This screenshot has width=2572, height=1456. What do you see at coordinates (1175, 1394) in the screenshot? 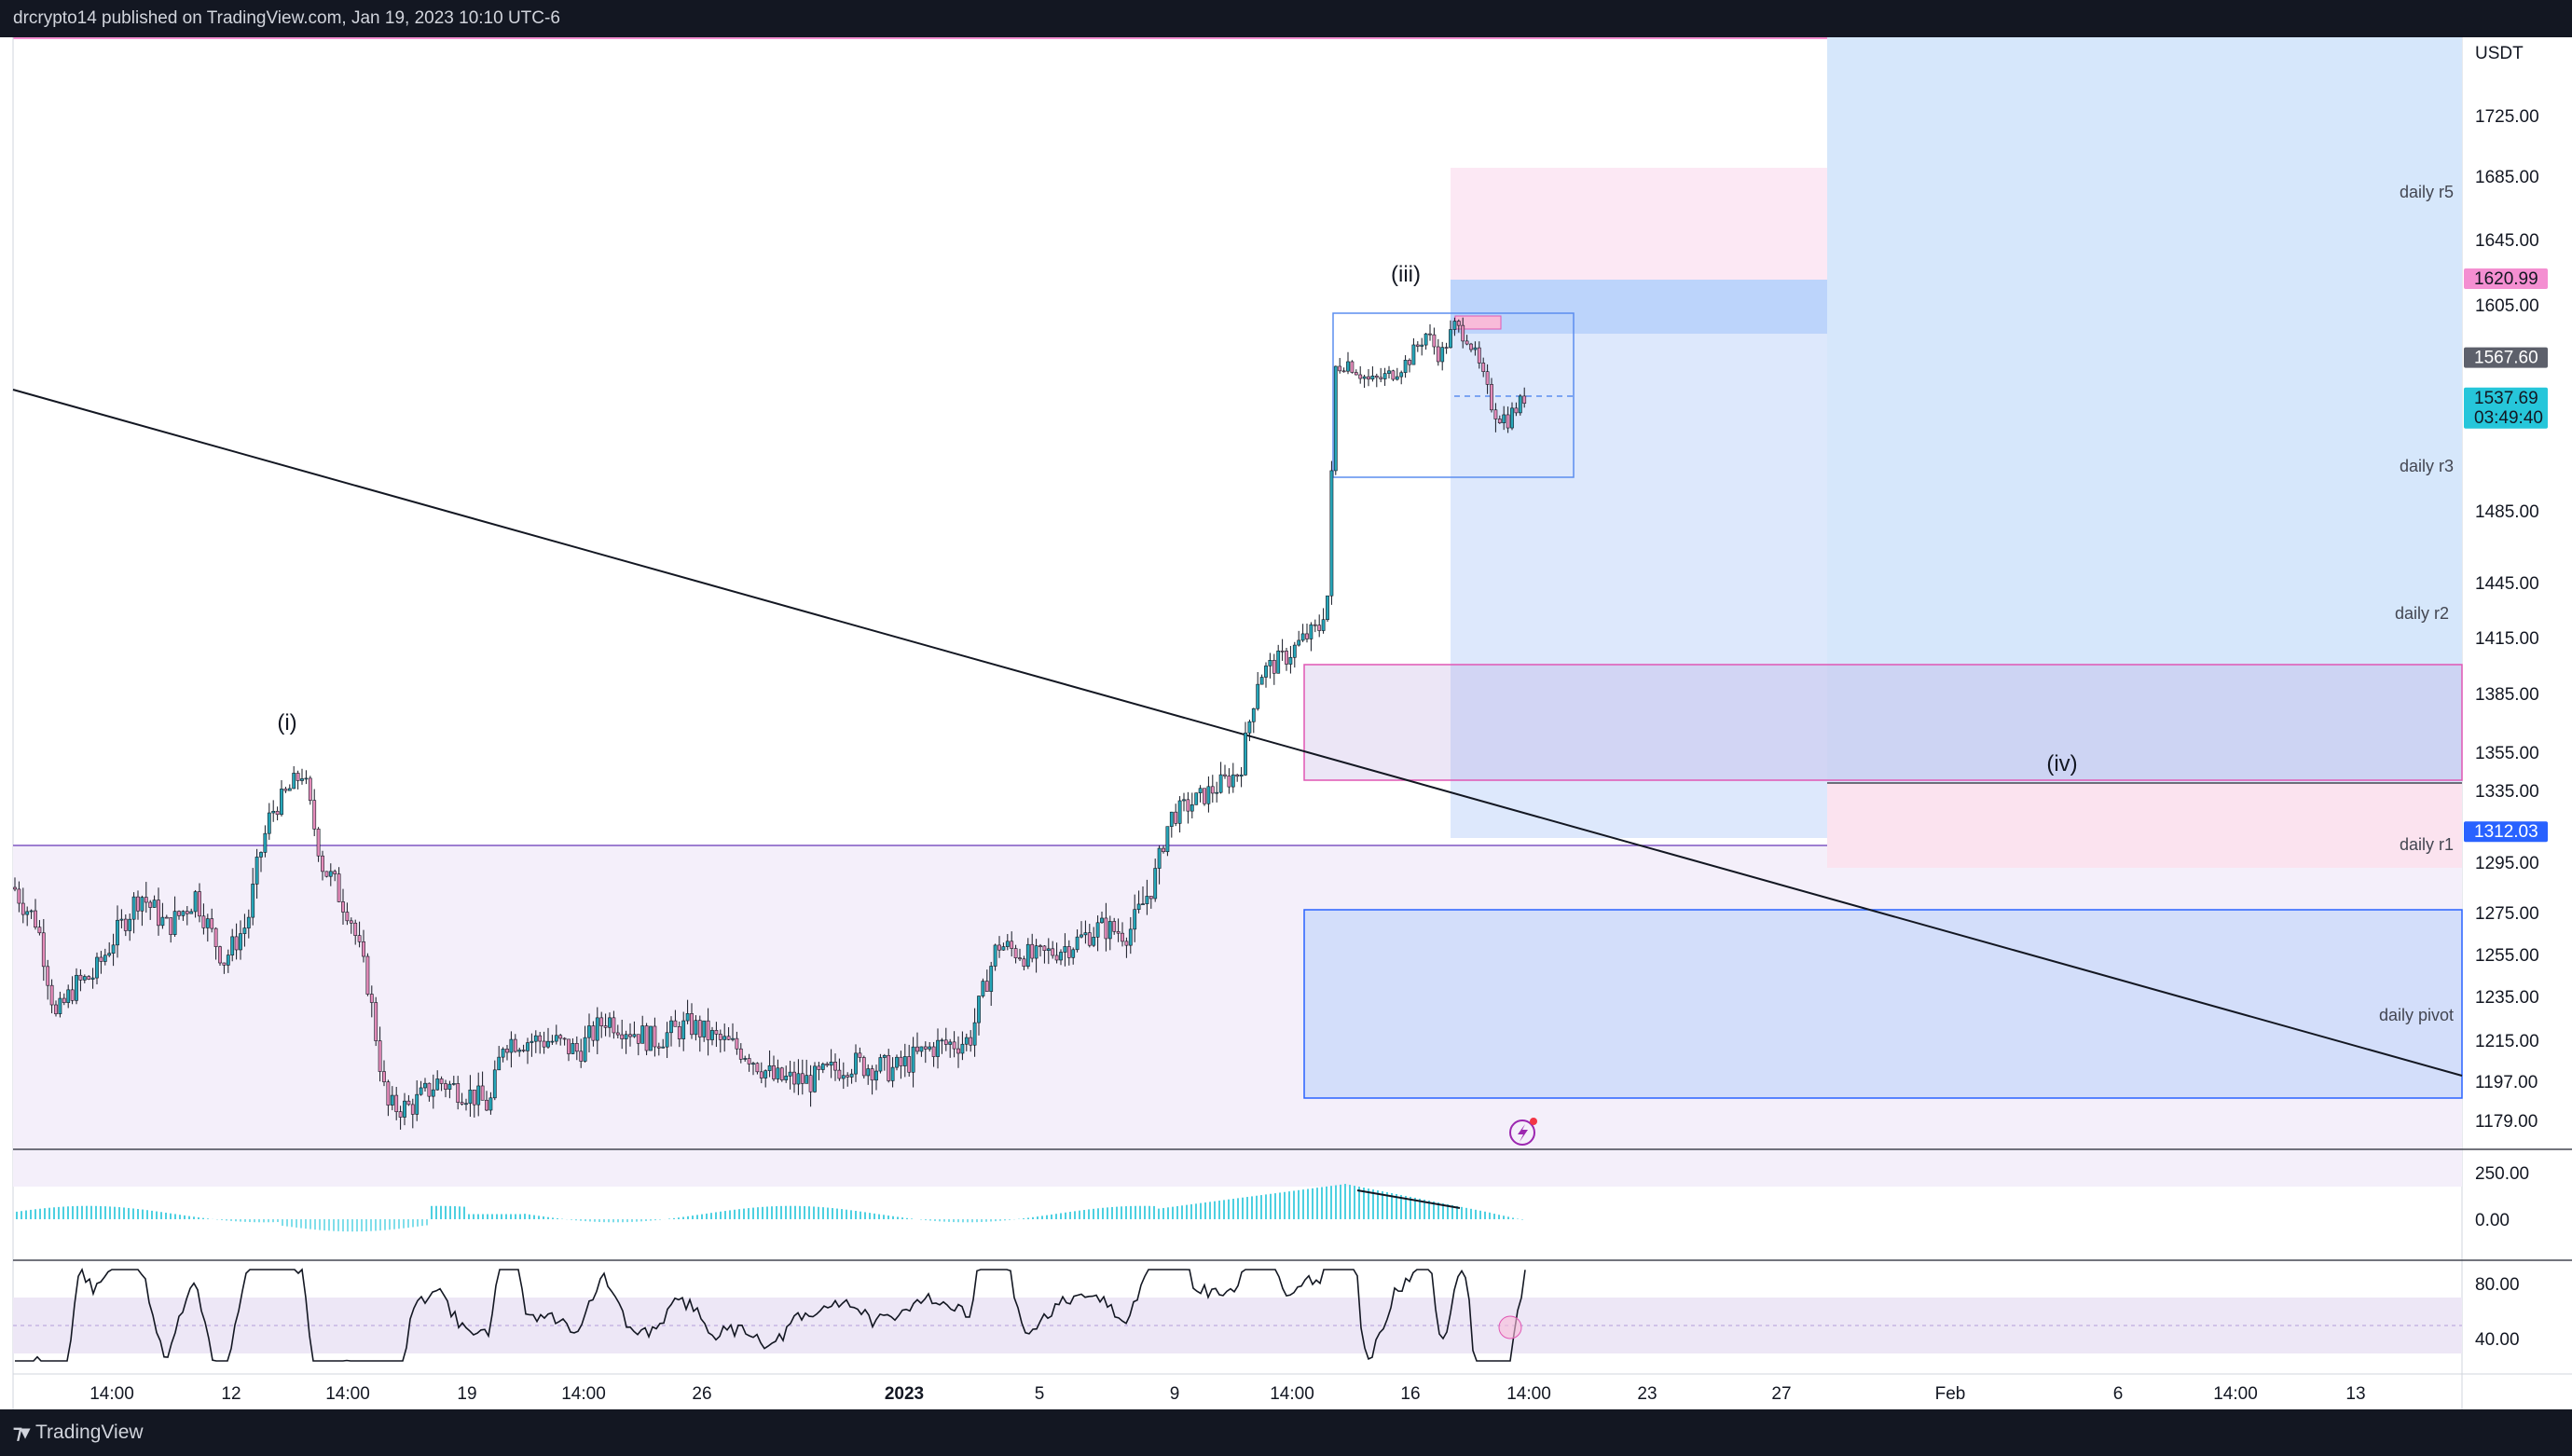
I see `time-tick: 9` at bounding box center [1175, 1394].